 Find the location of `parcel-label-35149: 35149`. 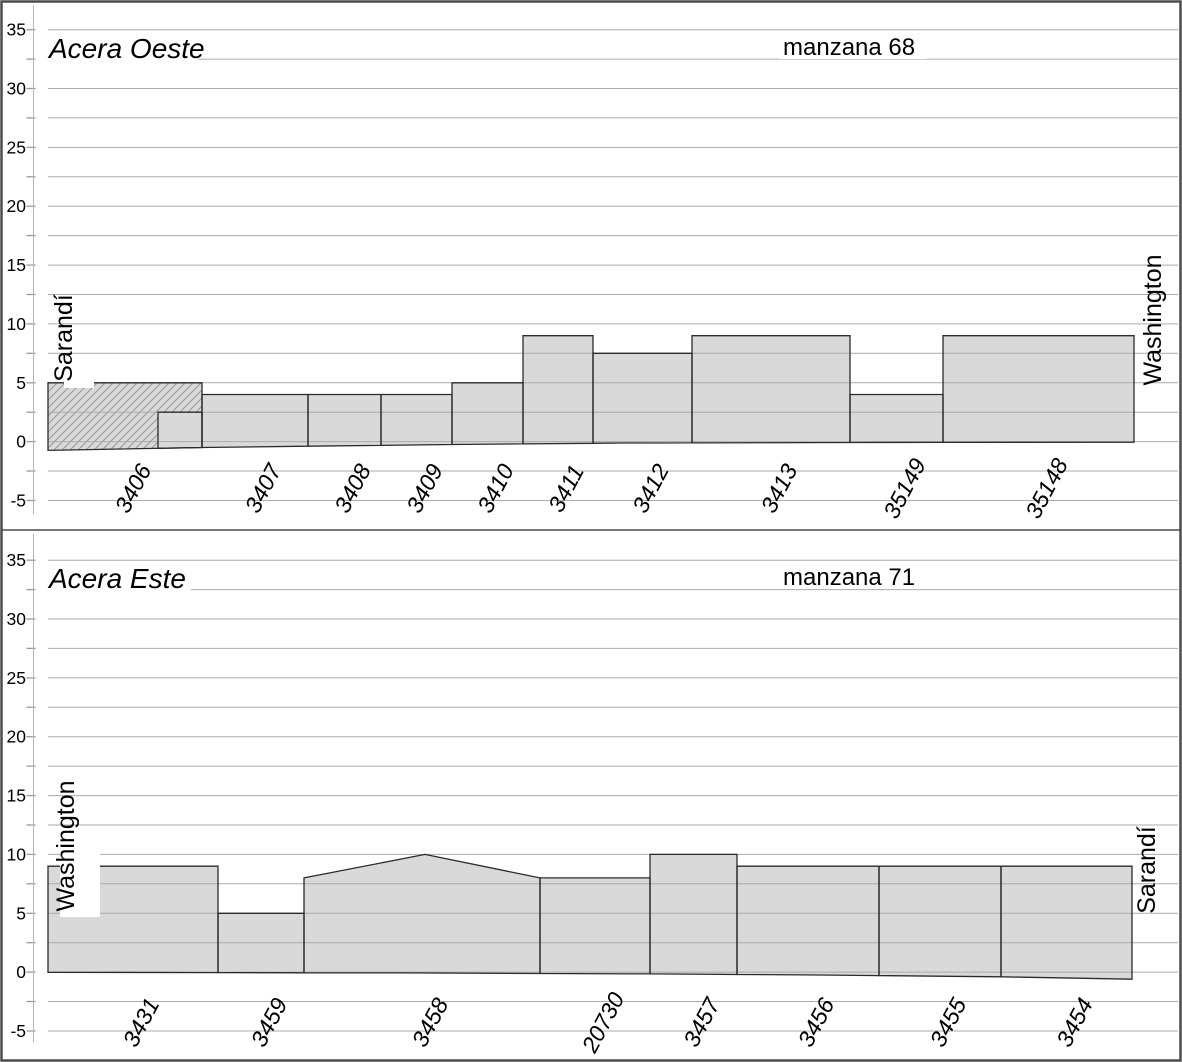

parcel-label-35149: 35149 is located at coordinates (904, 488).